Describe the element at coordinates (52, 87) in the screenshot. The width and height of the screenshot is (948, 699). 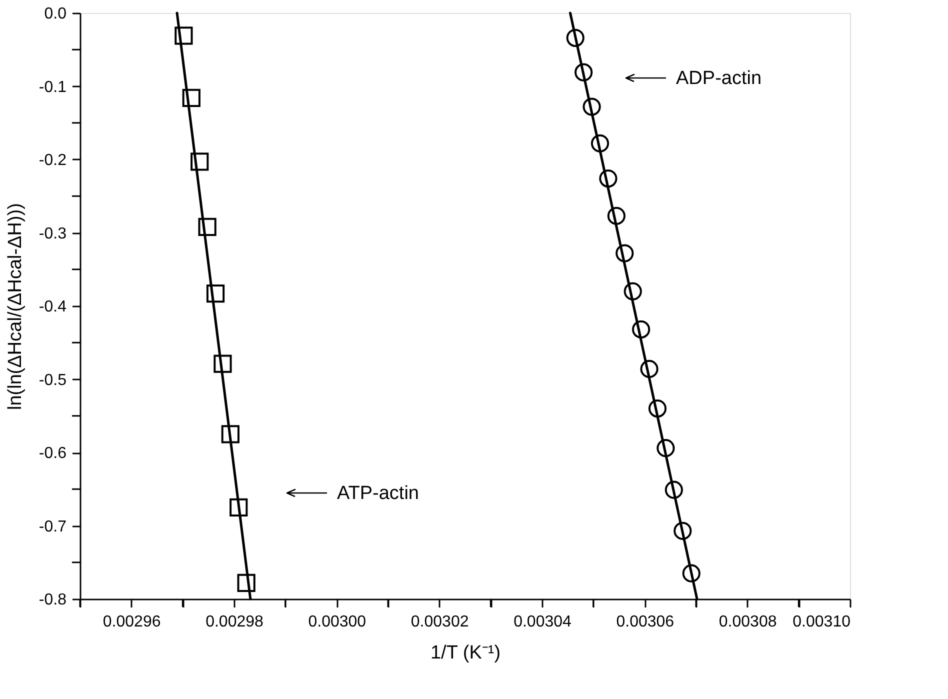
I see `y-tick-label: -0.1` at that location.